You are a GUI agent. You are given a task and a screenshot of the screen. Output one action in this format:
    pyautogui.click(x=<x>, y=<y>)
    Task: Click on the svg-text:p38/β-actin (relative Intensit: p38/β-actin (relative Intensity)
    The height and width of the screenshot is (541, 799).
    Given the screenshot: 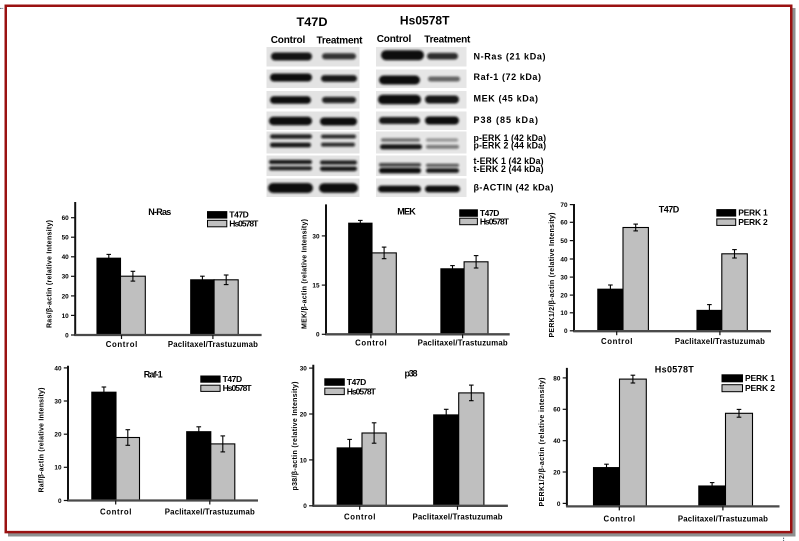 What is the action you would take?
    pyautogui.click(x=295, y=436)
    